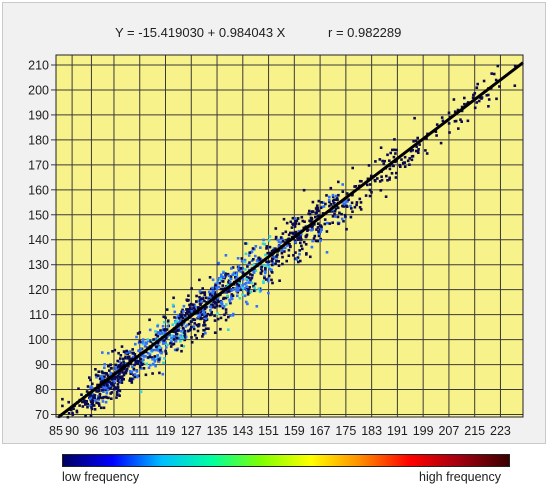 This screenshot has height=494, width=550. I want to click on y-tick-label: 170, so click(38, 165).